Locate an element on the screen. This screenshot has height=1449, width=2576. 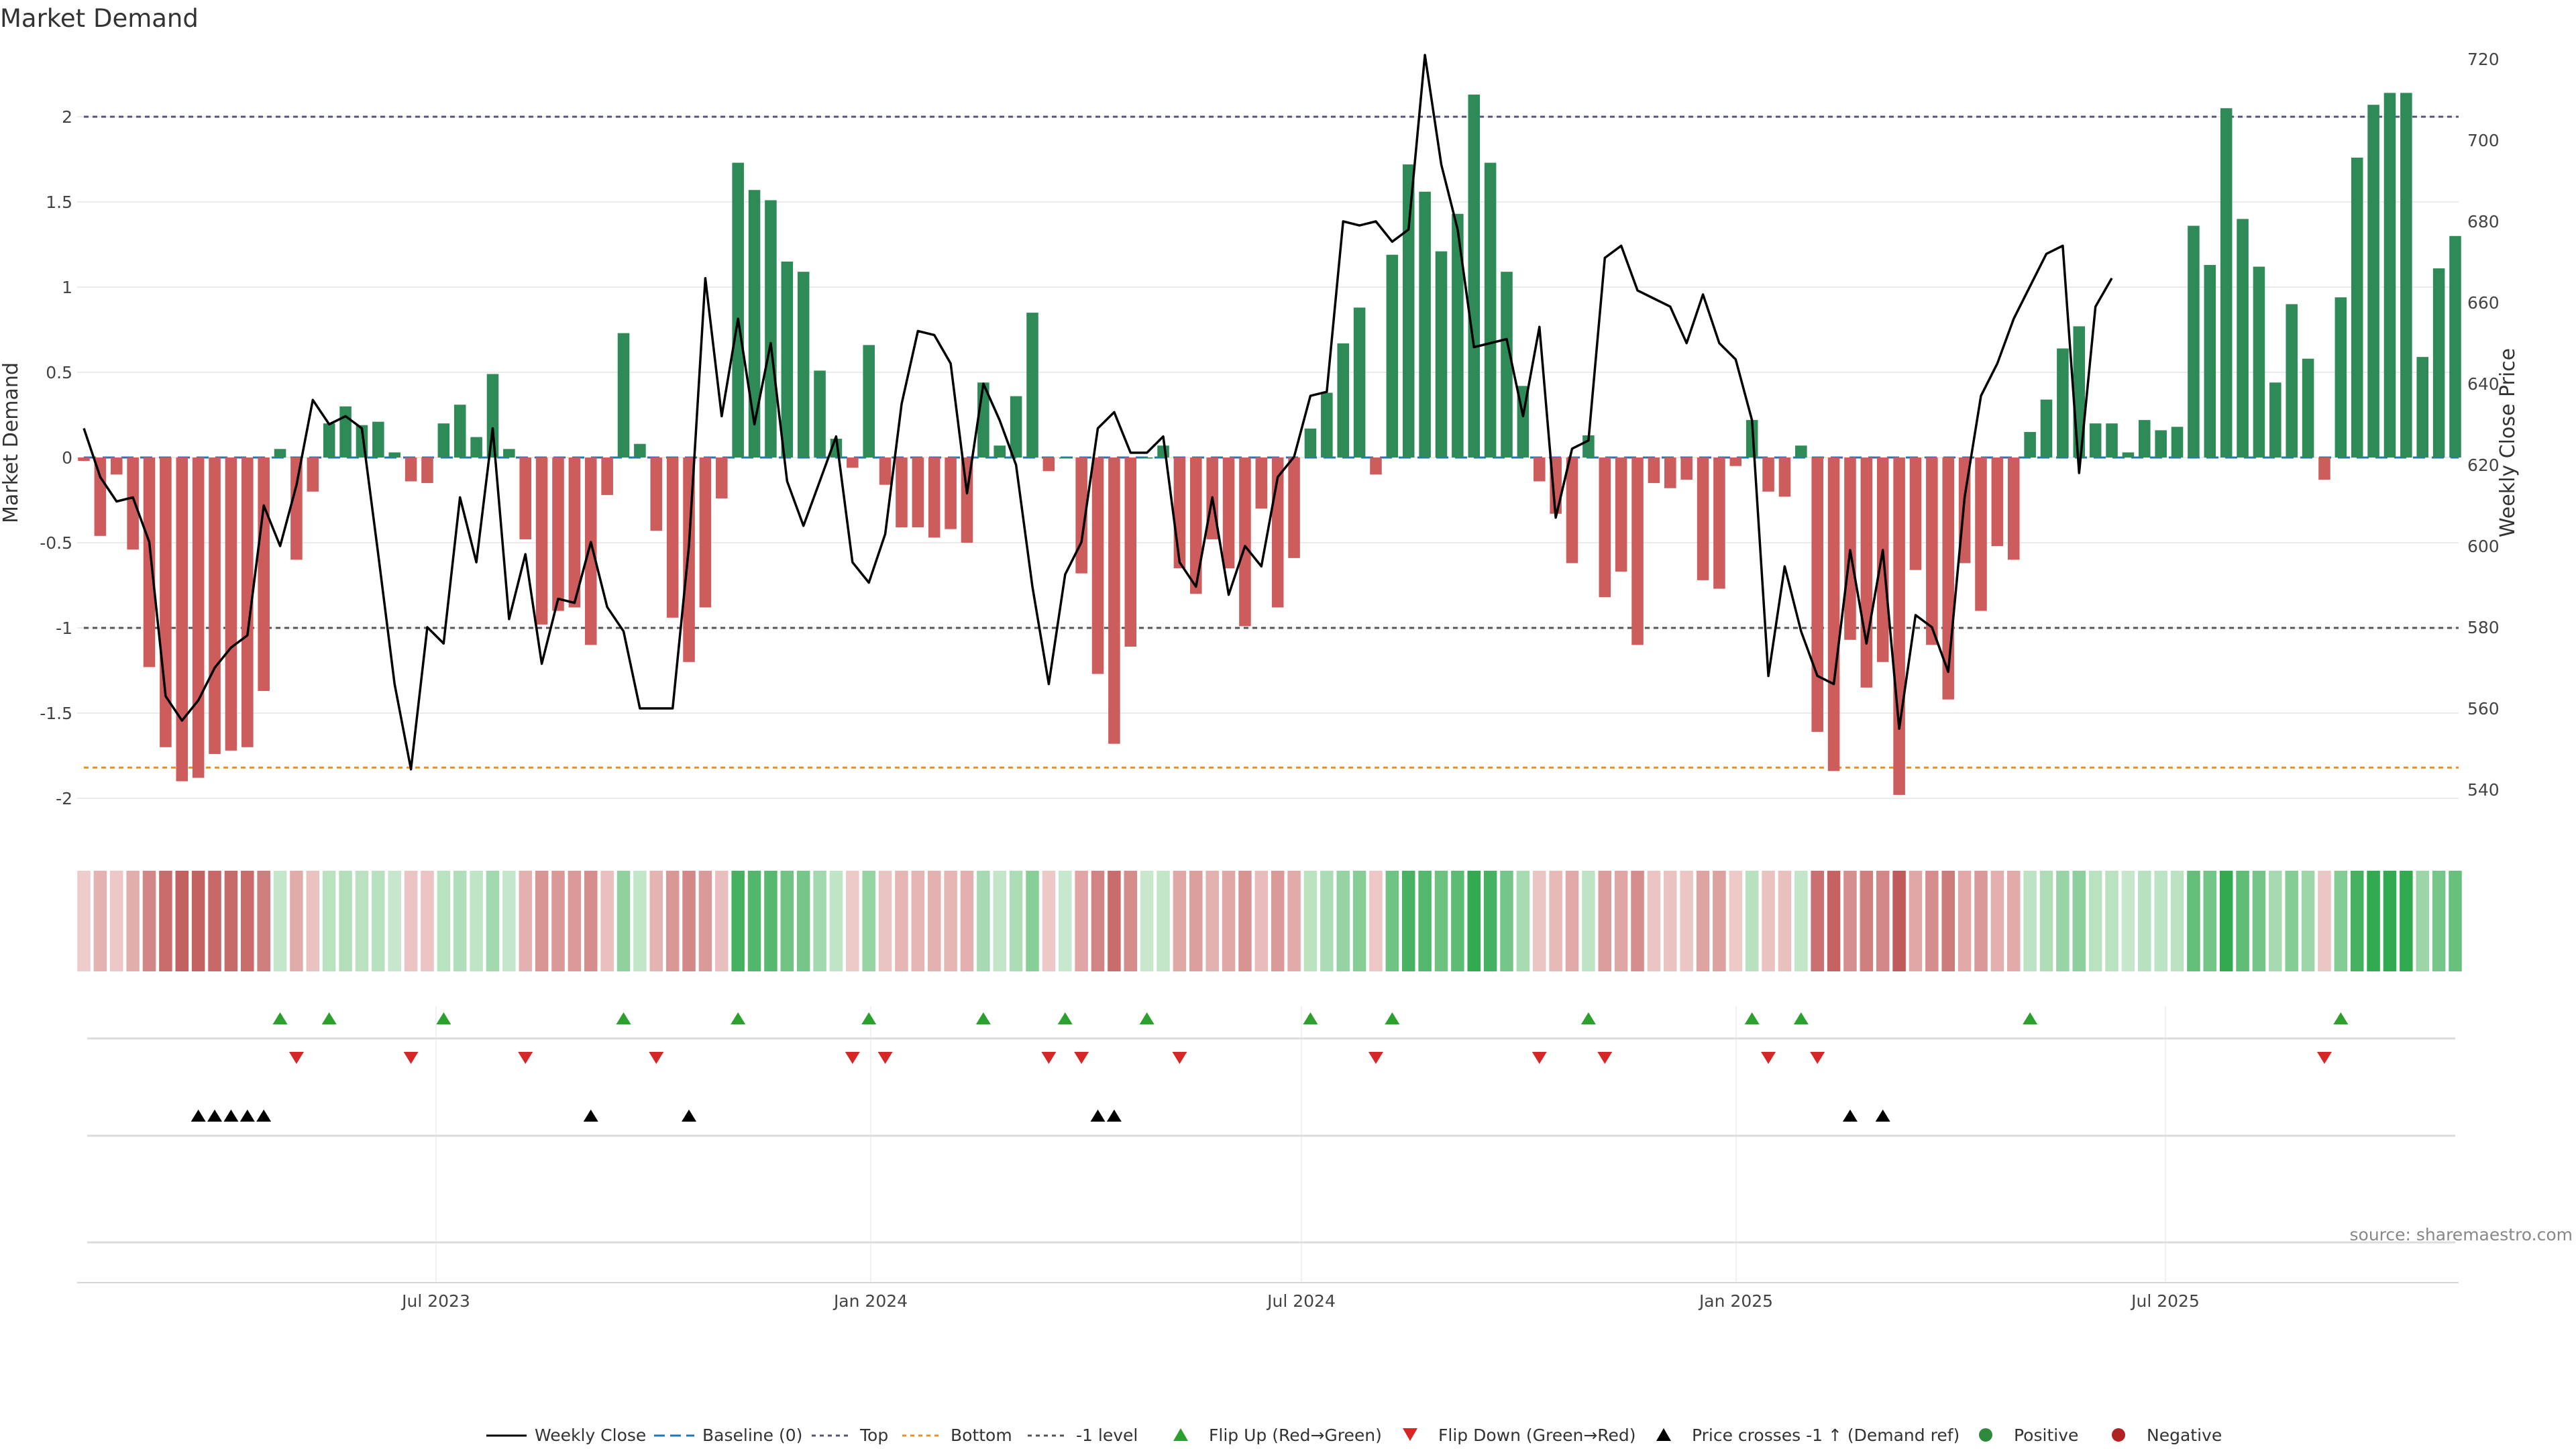
x-tick-label: Jul 2023 is located at coordinates (435, 1301).